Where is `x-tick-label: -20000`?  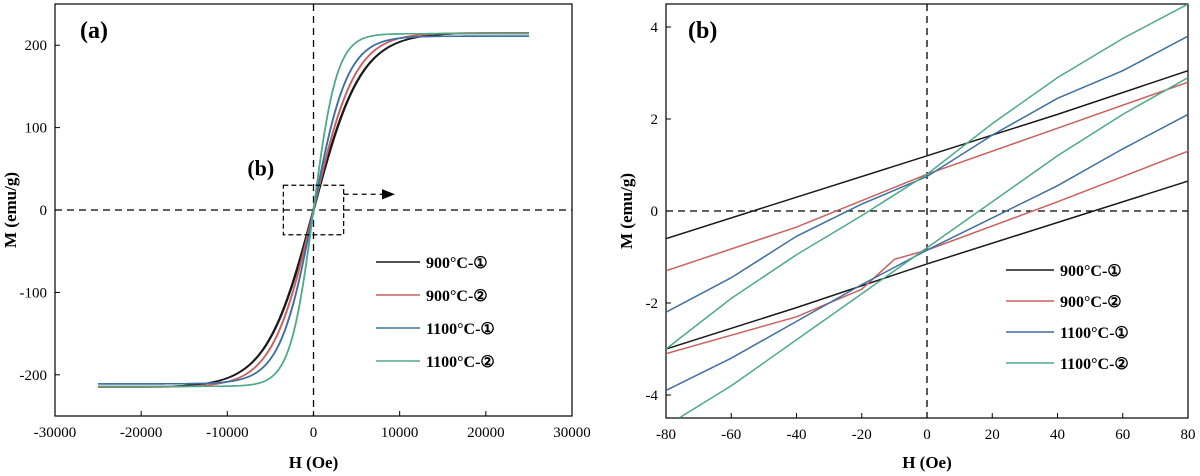 x-tick-label: -20000 is located at coordinates (141, 433).